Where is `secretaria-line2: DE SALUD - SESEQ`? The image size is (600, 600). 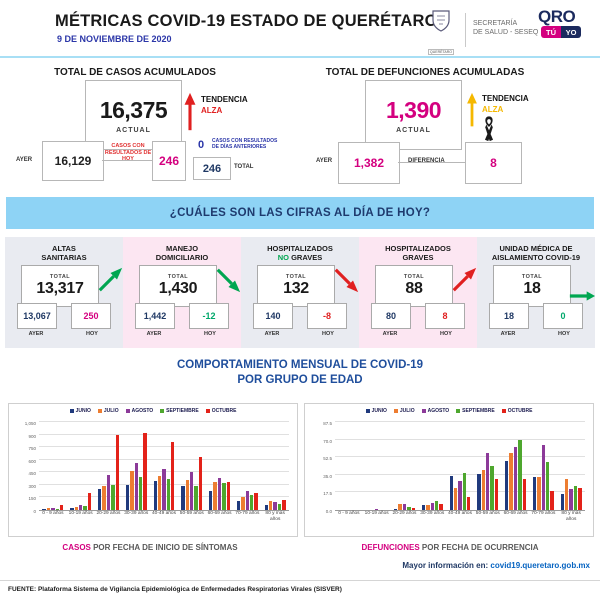 secretaria-line2: DE SALUD - SESEQ is located at coordinates (506, 32).